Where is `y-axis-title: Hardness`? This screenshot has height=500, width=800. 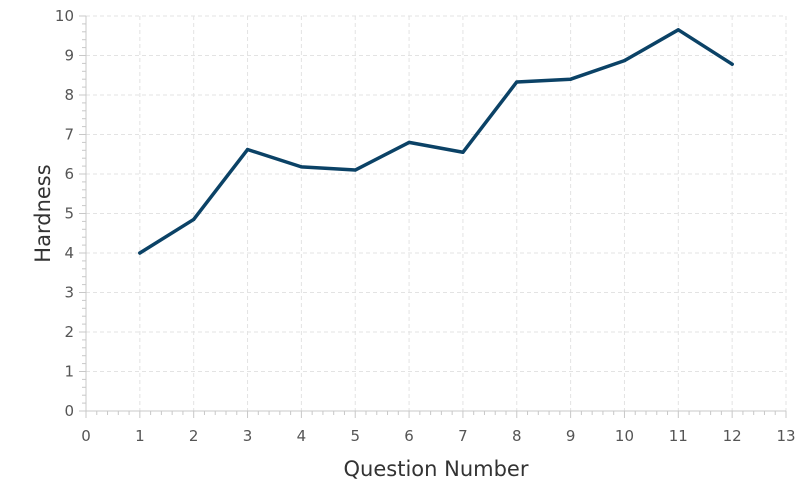
y-axis-title: Hardness is located at coordinates (43, 213).